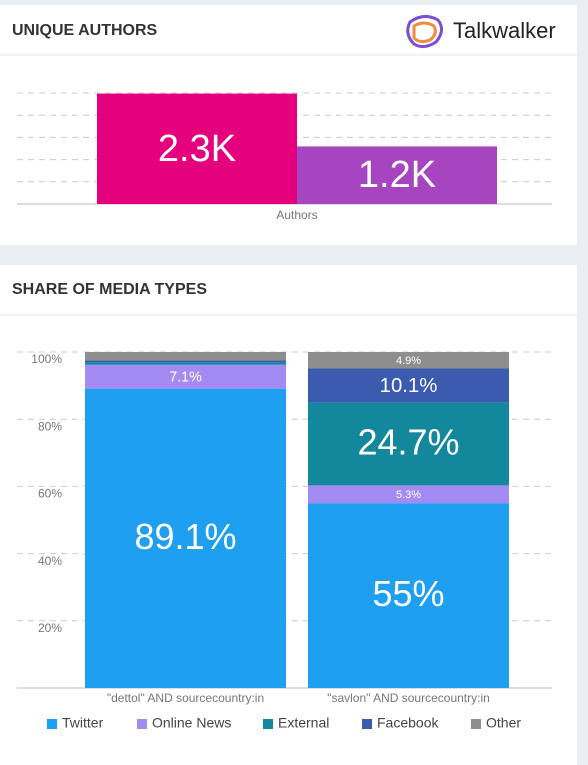  Describe the element at coordinates (191, 723) in the screenshot. I see `legend-label: Online News` at that location.